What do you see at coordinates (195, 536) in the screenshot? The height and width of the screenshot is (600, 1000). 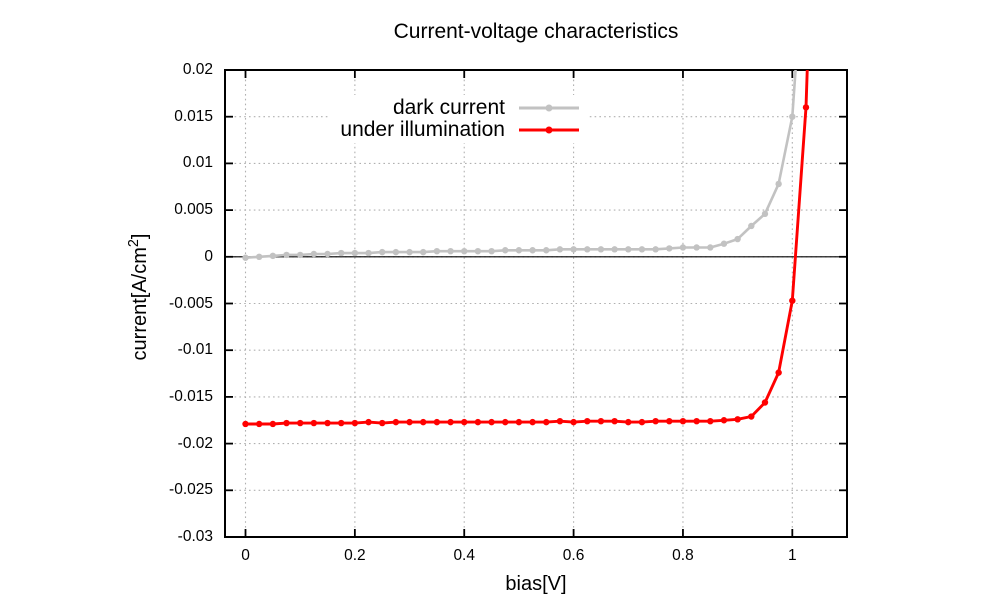 I see `y-tick-label: -0.03` at bounding box center [195, 536].